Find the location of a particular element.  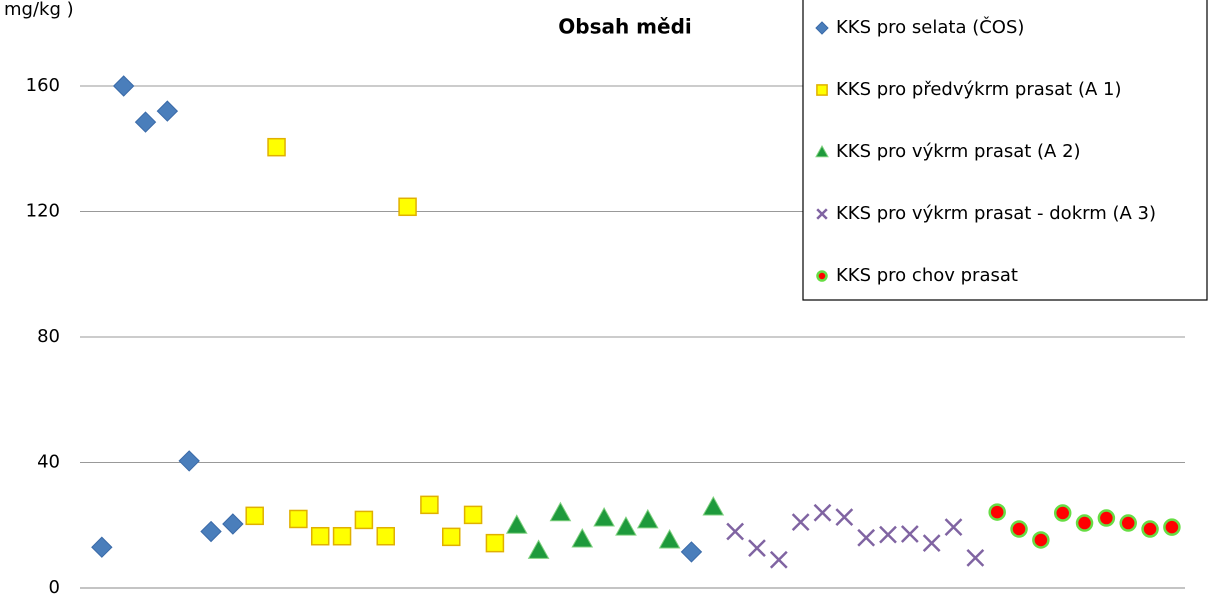

y-tick-label: 40 is located at coordinates (48, 462).